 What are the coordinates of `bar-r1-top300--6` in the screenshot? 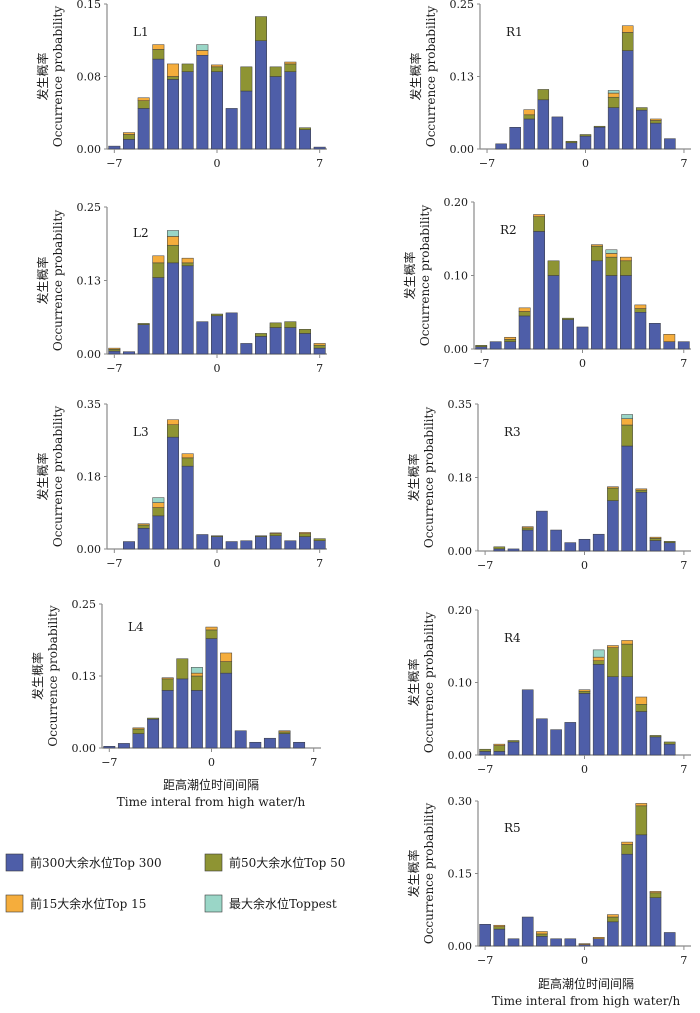 It's located at (501, 146).